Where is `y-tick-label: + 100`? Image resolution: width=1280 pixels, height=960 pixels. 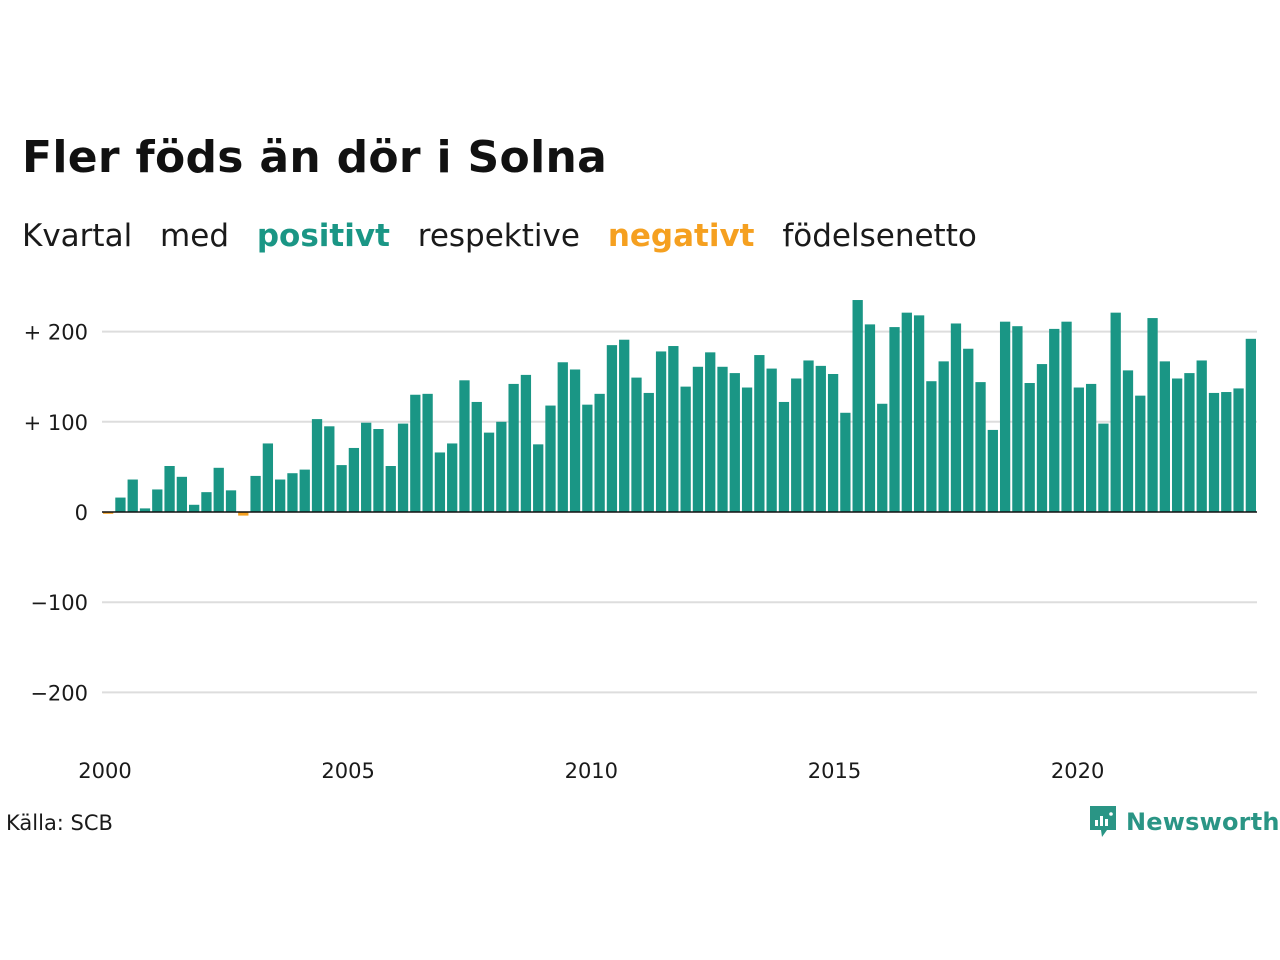
y-tick-label: + 100 is located at coordinates (56, 423).